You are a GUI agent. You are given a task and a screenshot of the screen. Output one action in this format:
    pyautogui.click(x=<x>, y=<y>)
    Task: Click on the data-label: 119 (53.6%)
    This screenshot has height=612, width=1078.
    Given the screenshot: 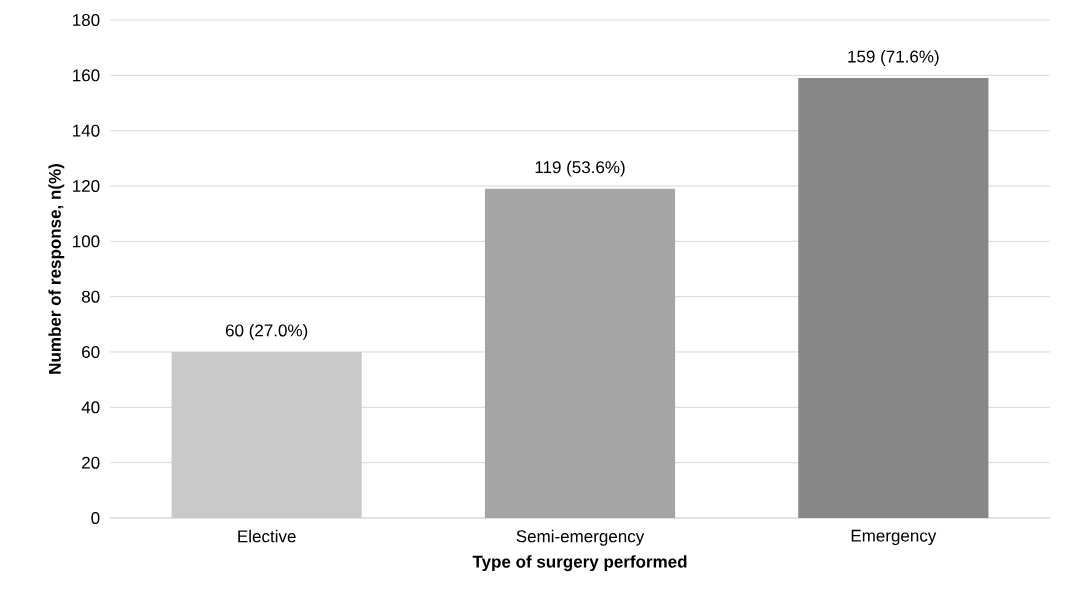 What is the action you would take?
    pyautogui.click(x=580, y=168)
    